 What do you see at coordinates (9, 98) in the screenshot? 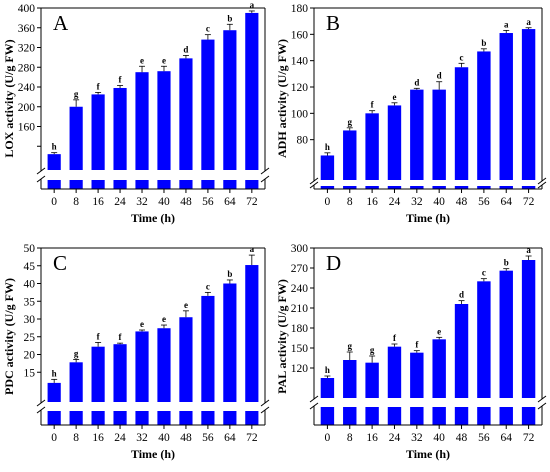
I see `y-axis-label: LOX activity (U/g FW)` at bounding box center [9, 98].